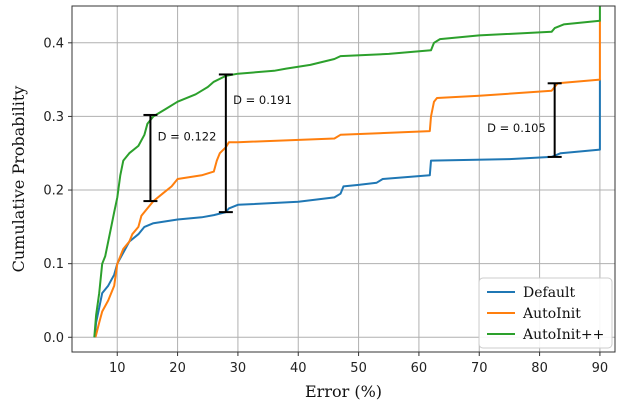 This screenshot has width=639, height=407. I want to click on difference-label: D = 0.122, so click(187, 136).